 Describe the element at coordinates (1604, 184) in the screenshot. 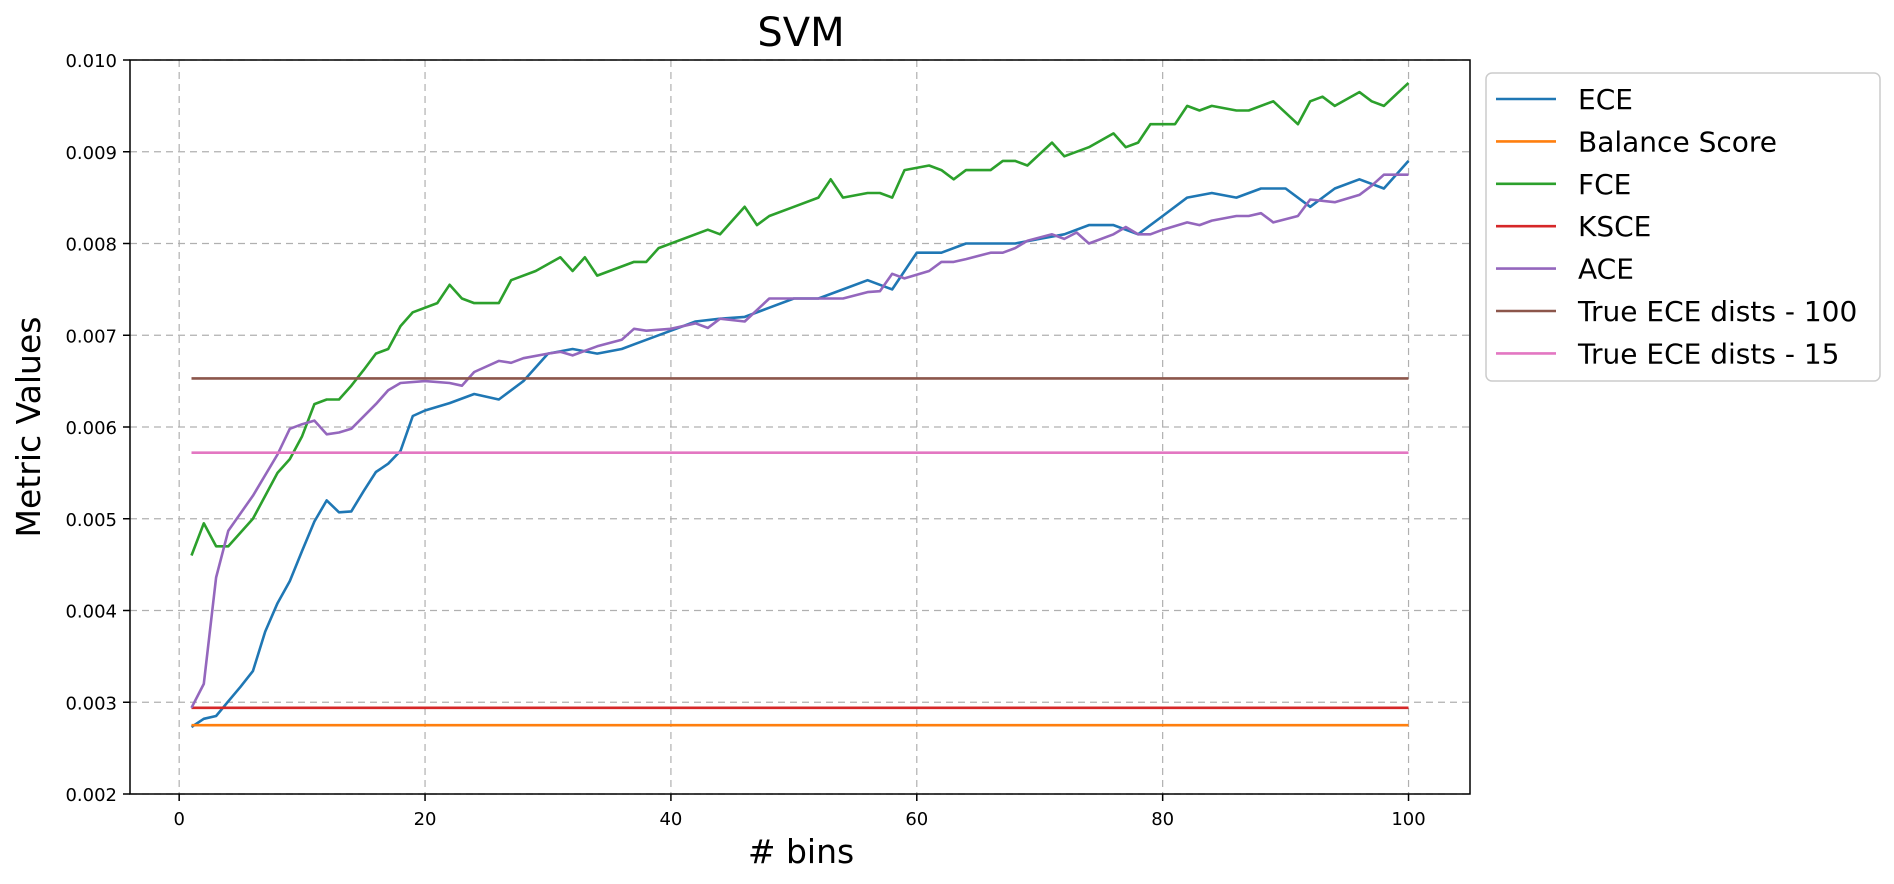

I see `legend-label: FCE` at that location.